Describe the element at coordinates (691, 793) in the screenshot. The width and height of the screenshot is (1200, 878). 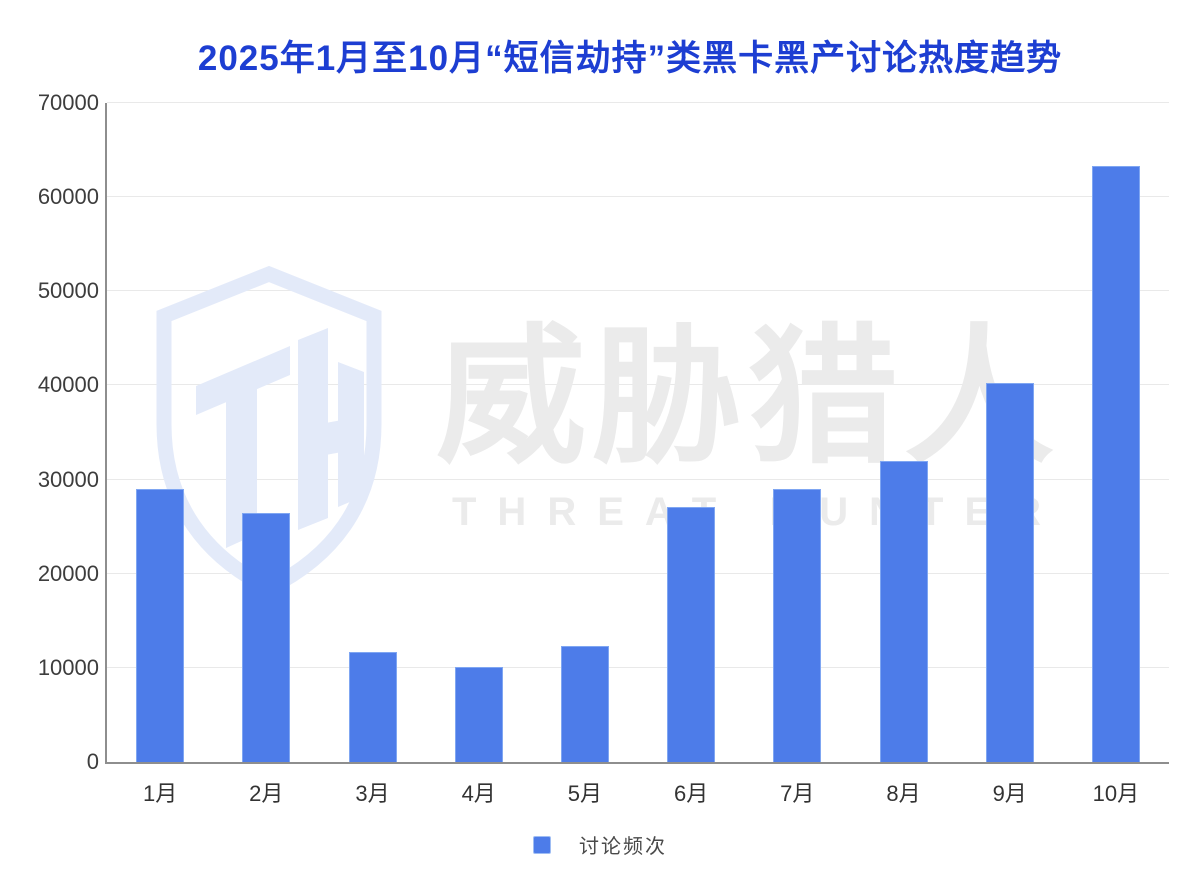
I see `x-tick-label-6月: 6月` at that location.